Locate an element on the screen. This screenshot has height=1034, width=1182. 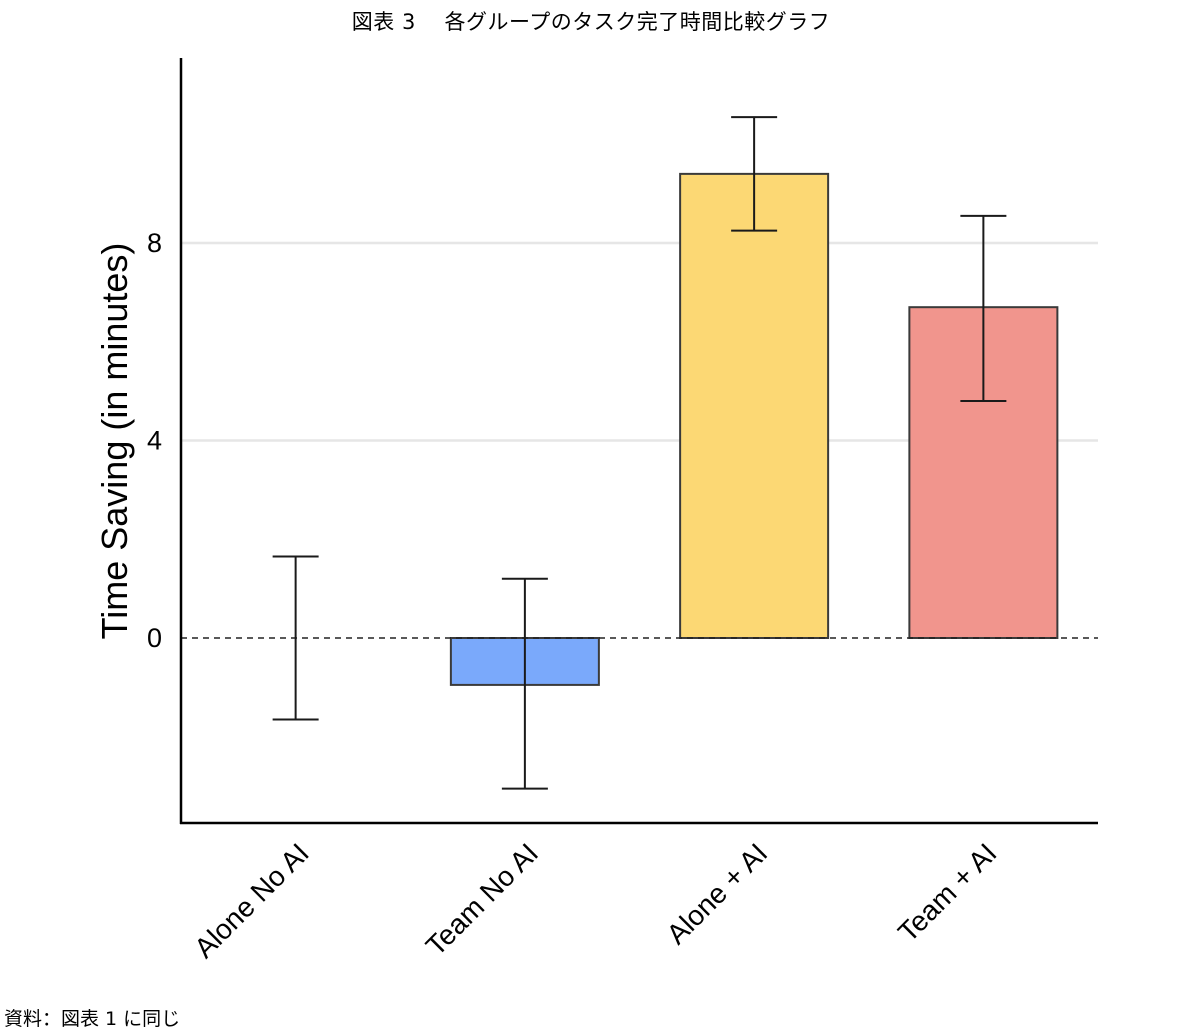
y-tick-label: 0 is located at coordinates (154, 638).